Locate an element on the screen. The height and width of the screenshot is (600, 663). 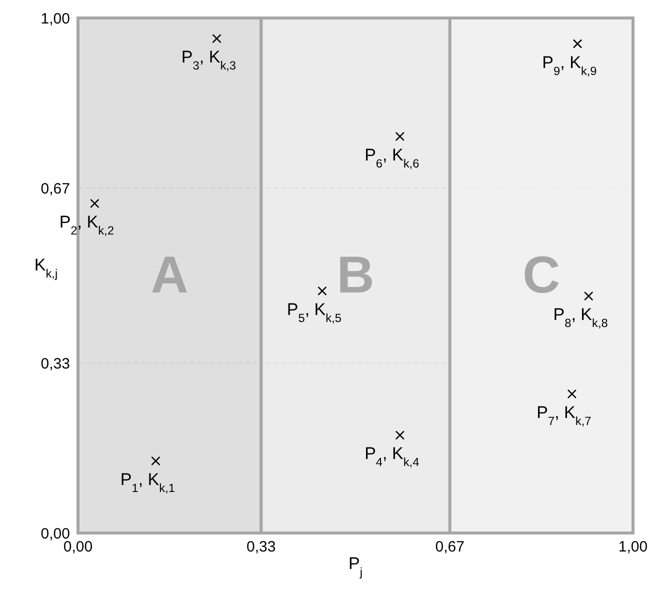
y-axis-title: K$_{k,j}$ is located at coordinates (46, 267).